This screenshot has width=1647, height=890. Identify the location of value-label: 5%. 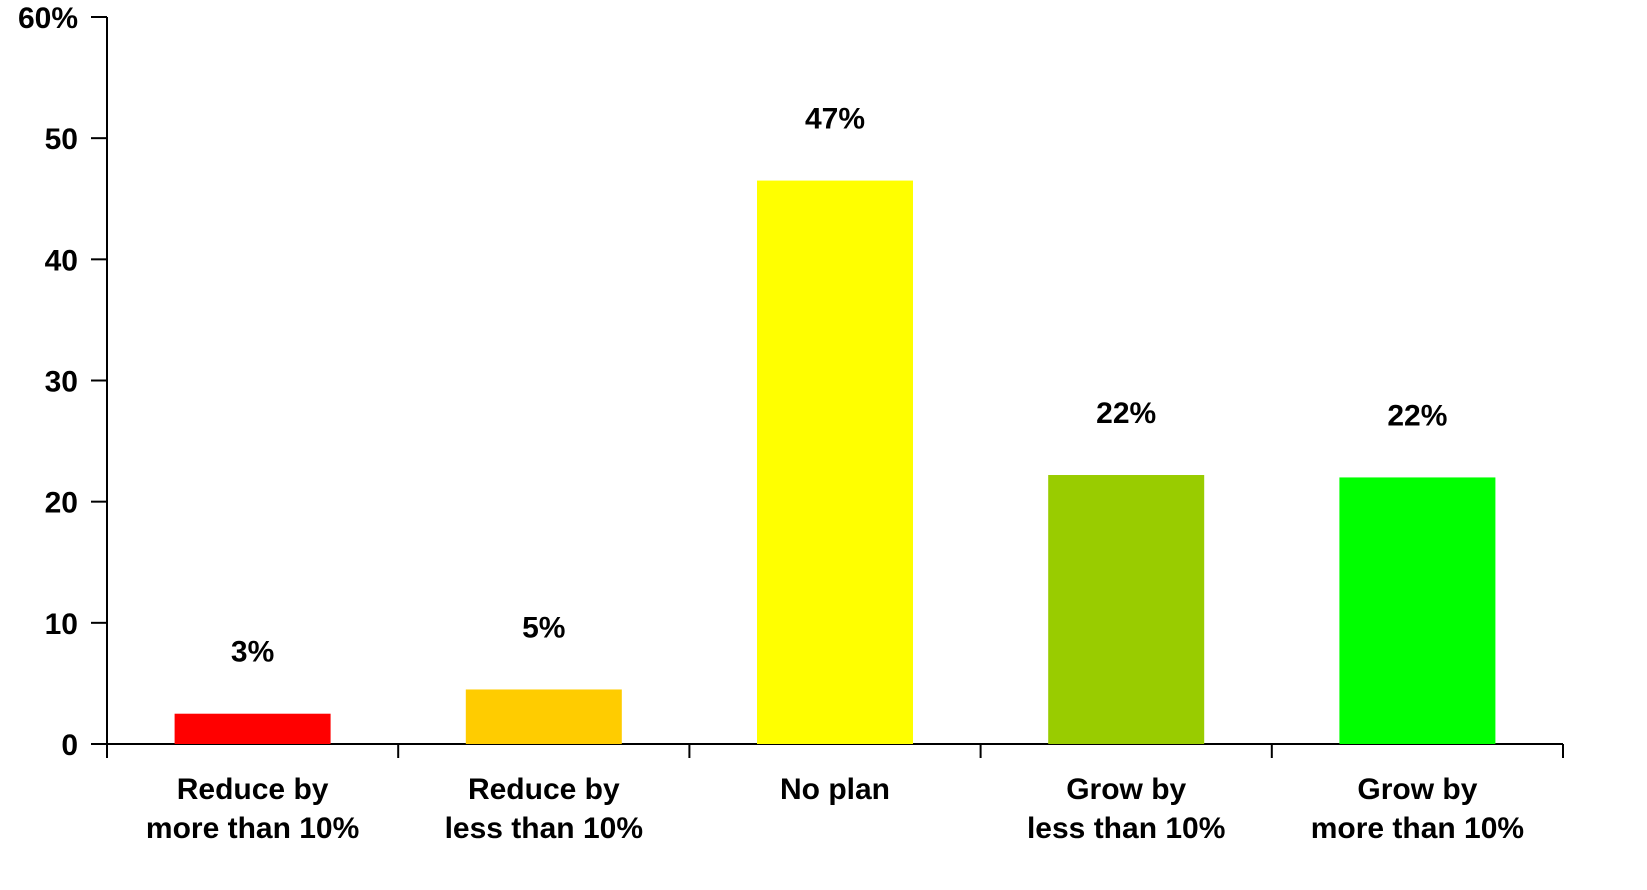
(543, 627).